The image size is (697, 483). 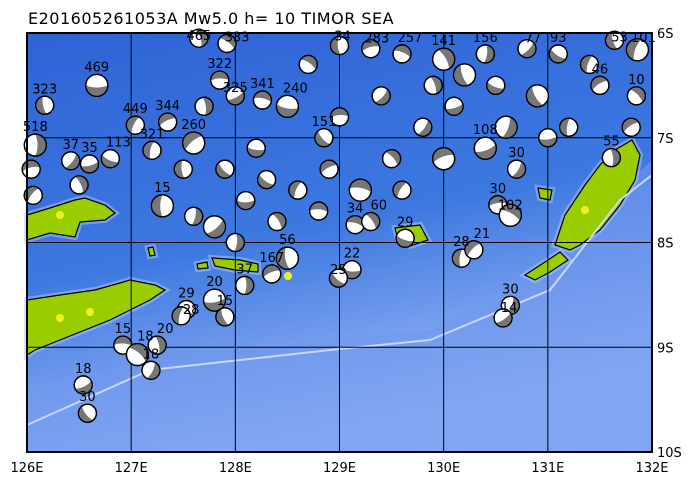 What do you see at coordinates (288, 276) in the screenshot?
I see `highland` at bounding box center [288, 276].